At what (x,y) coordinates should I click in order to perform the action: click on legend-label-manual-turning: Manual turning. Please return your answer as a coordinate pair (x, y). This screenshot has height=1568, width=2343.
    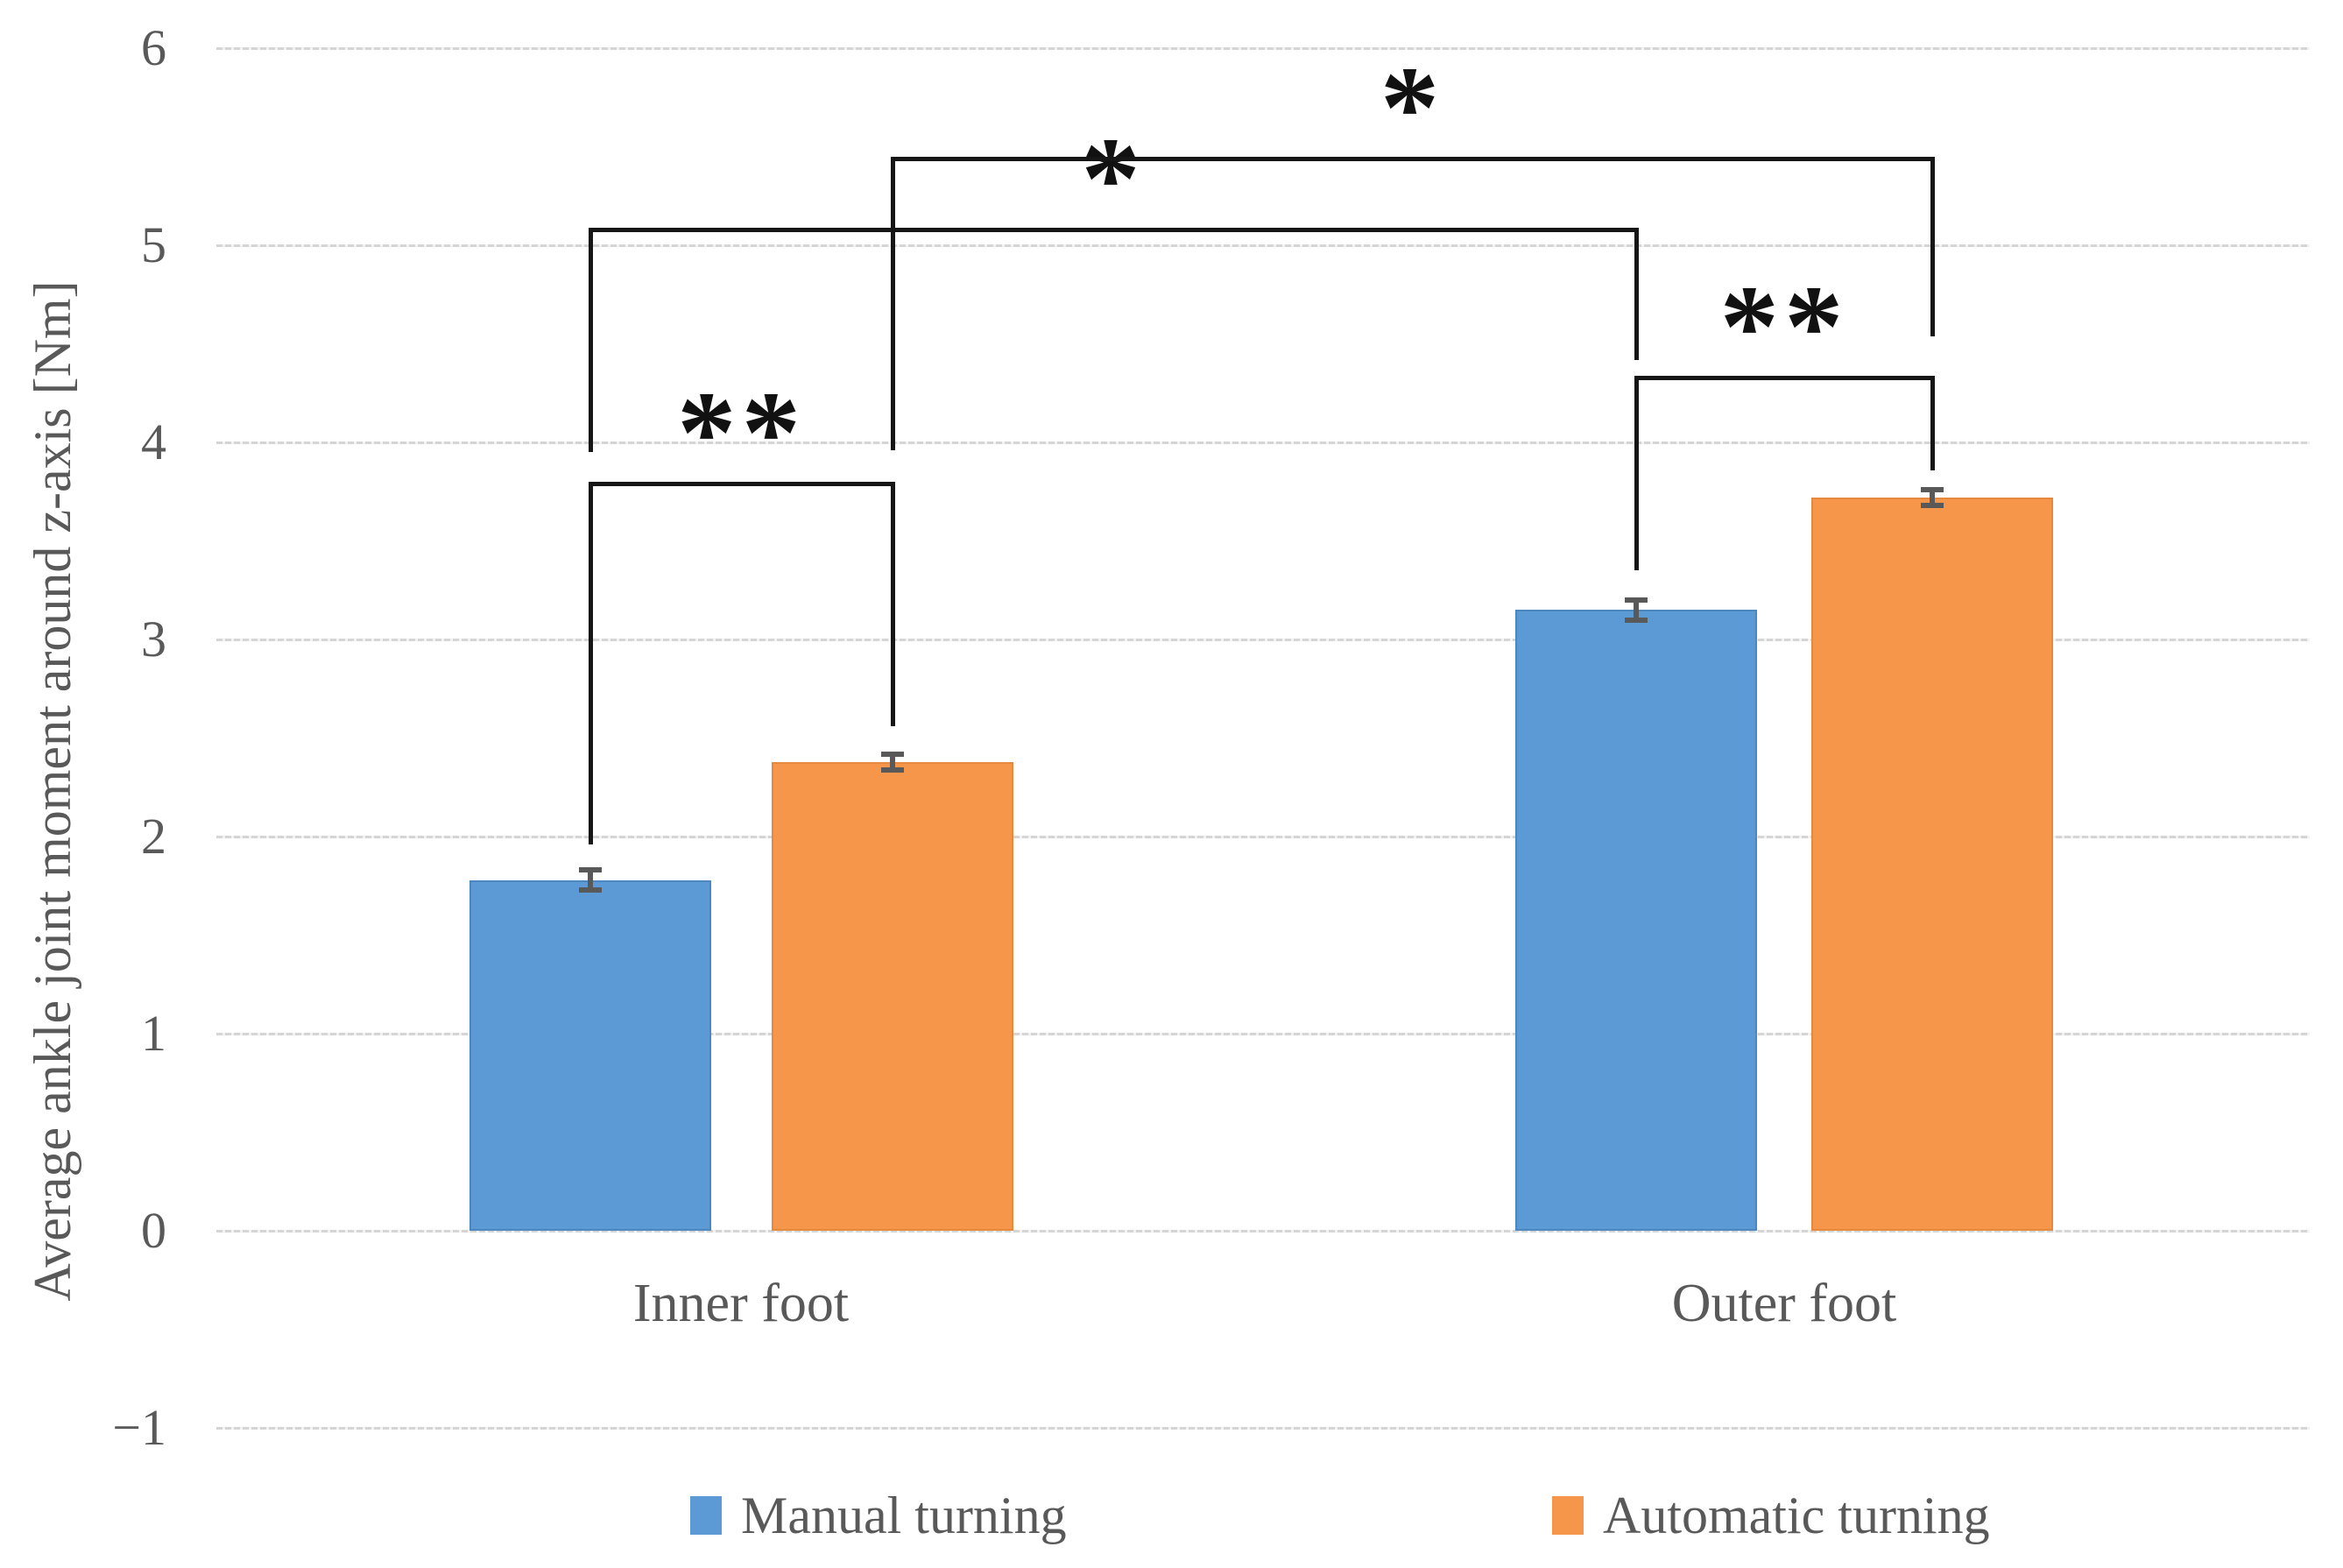
    Looking at the image, I should click on (904, 1515).